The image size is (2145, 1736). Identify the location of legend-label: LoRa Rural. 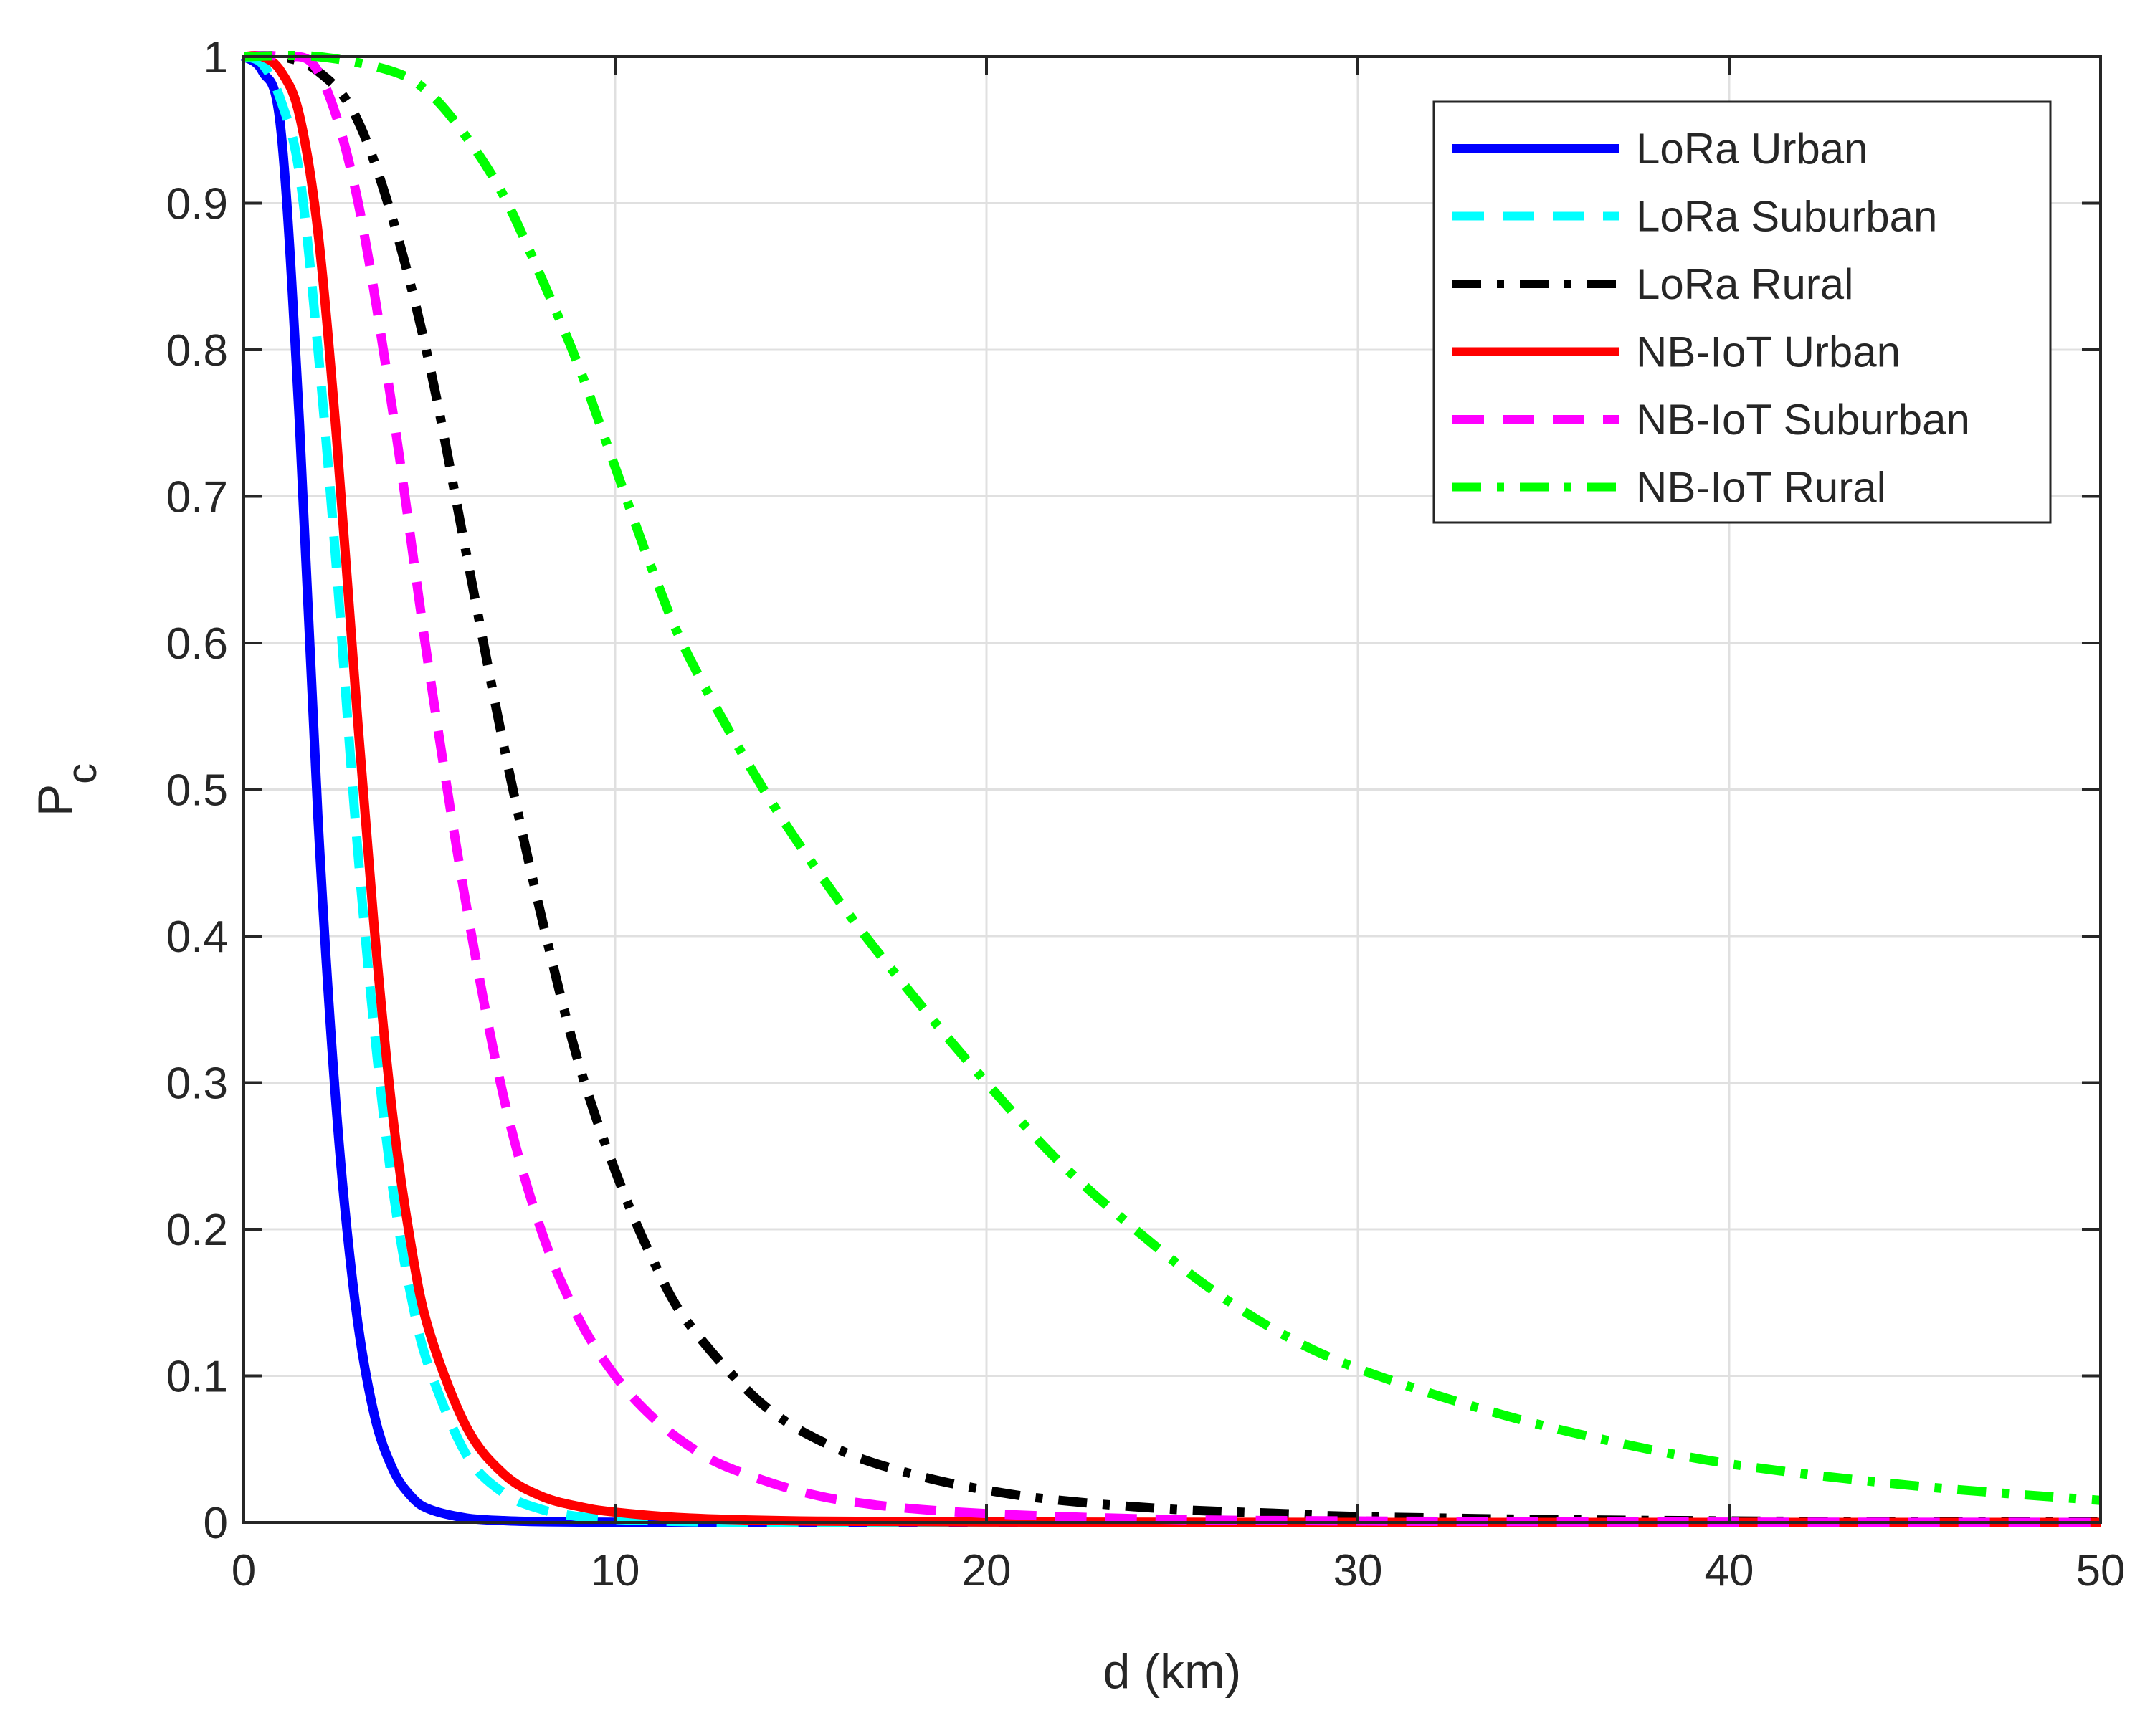
(1745, 284).